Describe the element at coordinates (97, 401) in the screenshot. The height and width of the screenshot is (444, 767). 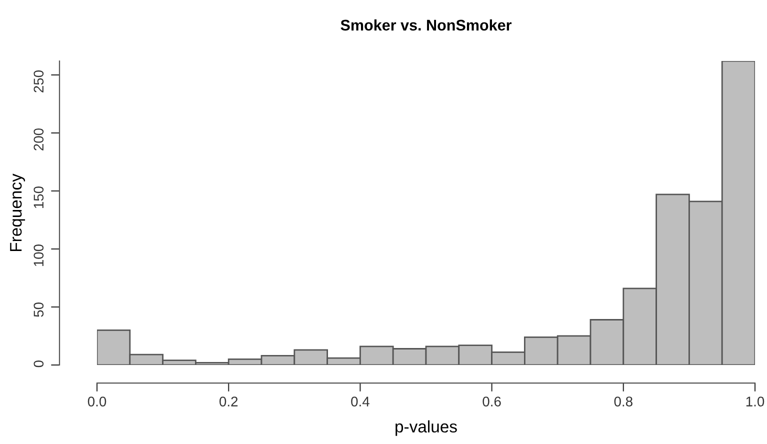
I see `x-tick-label: 0.0` at that location.